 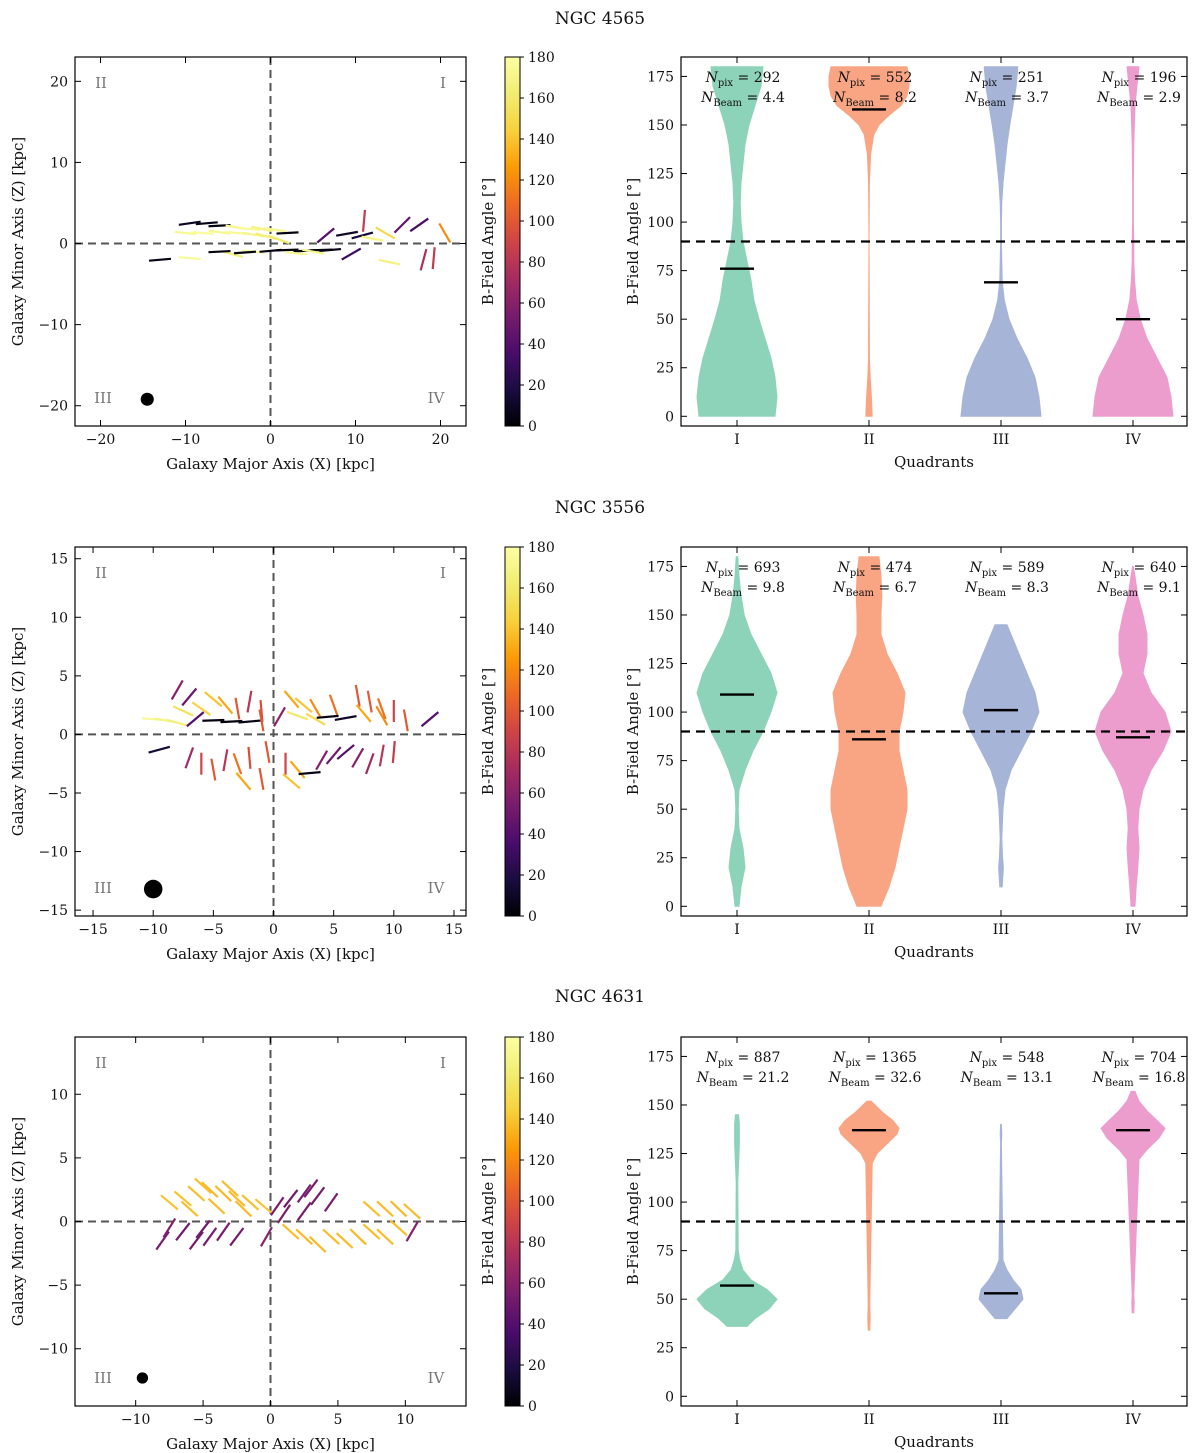 What do you see at coordinates (142, 1378) in the screenshot?
I see `beam-marker` at bounding box center [142, 1378].